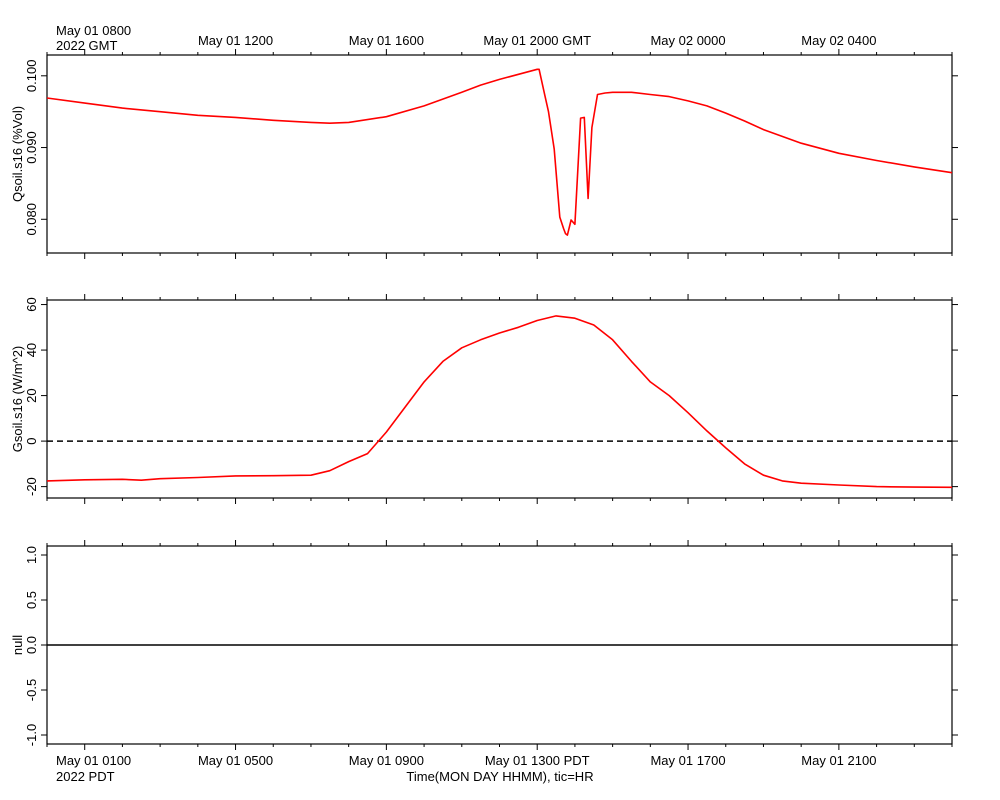 This screenshot has width=1000, height=800. Describe the element at coordinates (31, 690) in the screenshot. I see `y-tick-label: -0.5` at that location.